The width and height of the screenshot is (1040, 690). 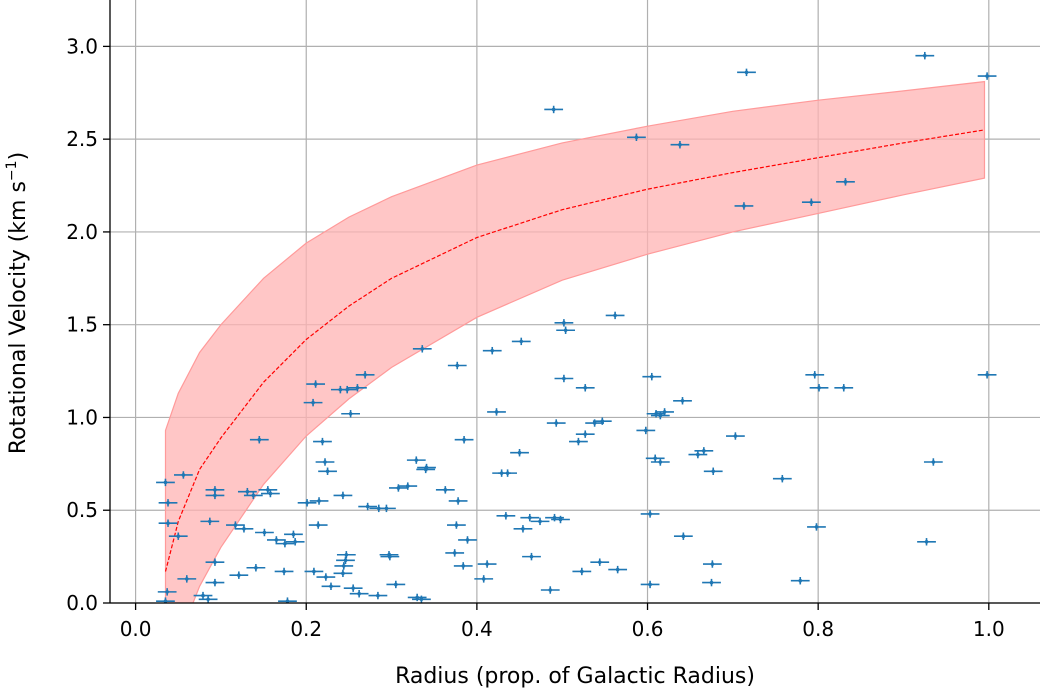 I want to click on y-tick-label-3: 1.5, so click(x=82, y=325).